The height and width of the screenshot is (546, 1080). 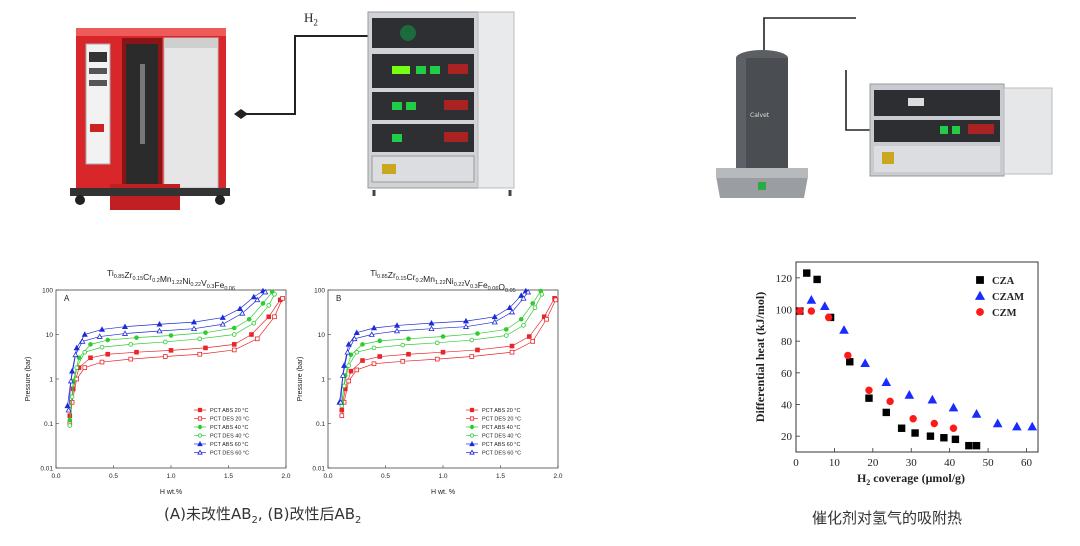 I want to click on y-tick-label: 0.1, so click(x=320, y=424).